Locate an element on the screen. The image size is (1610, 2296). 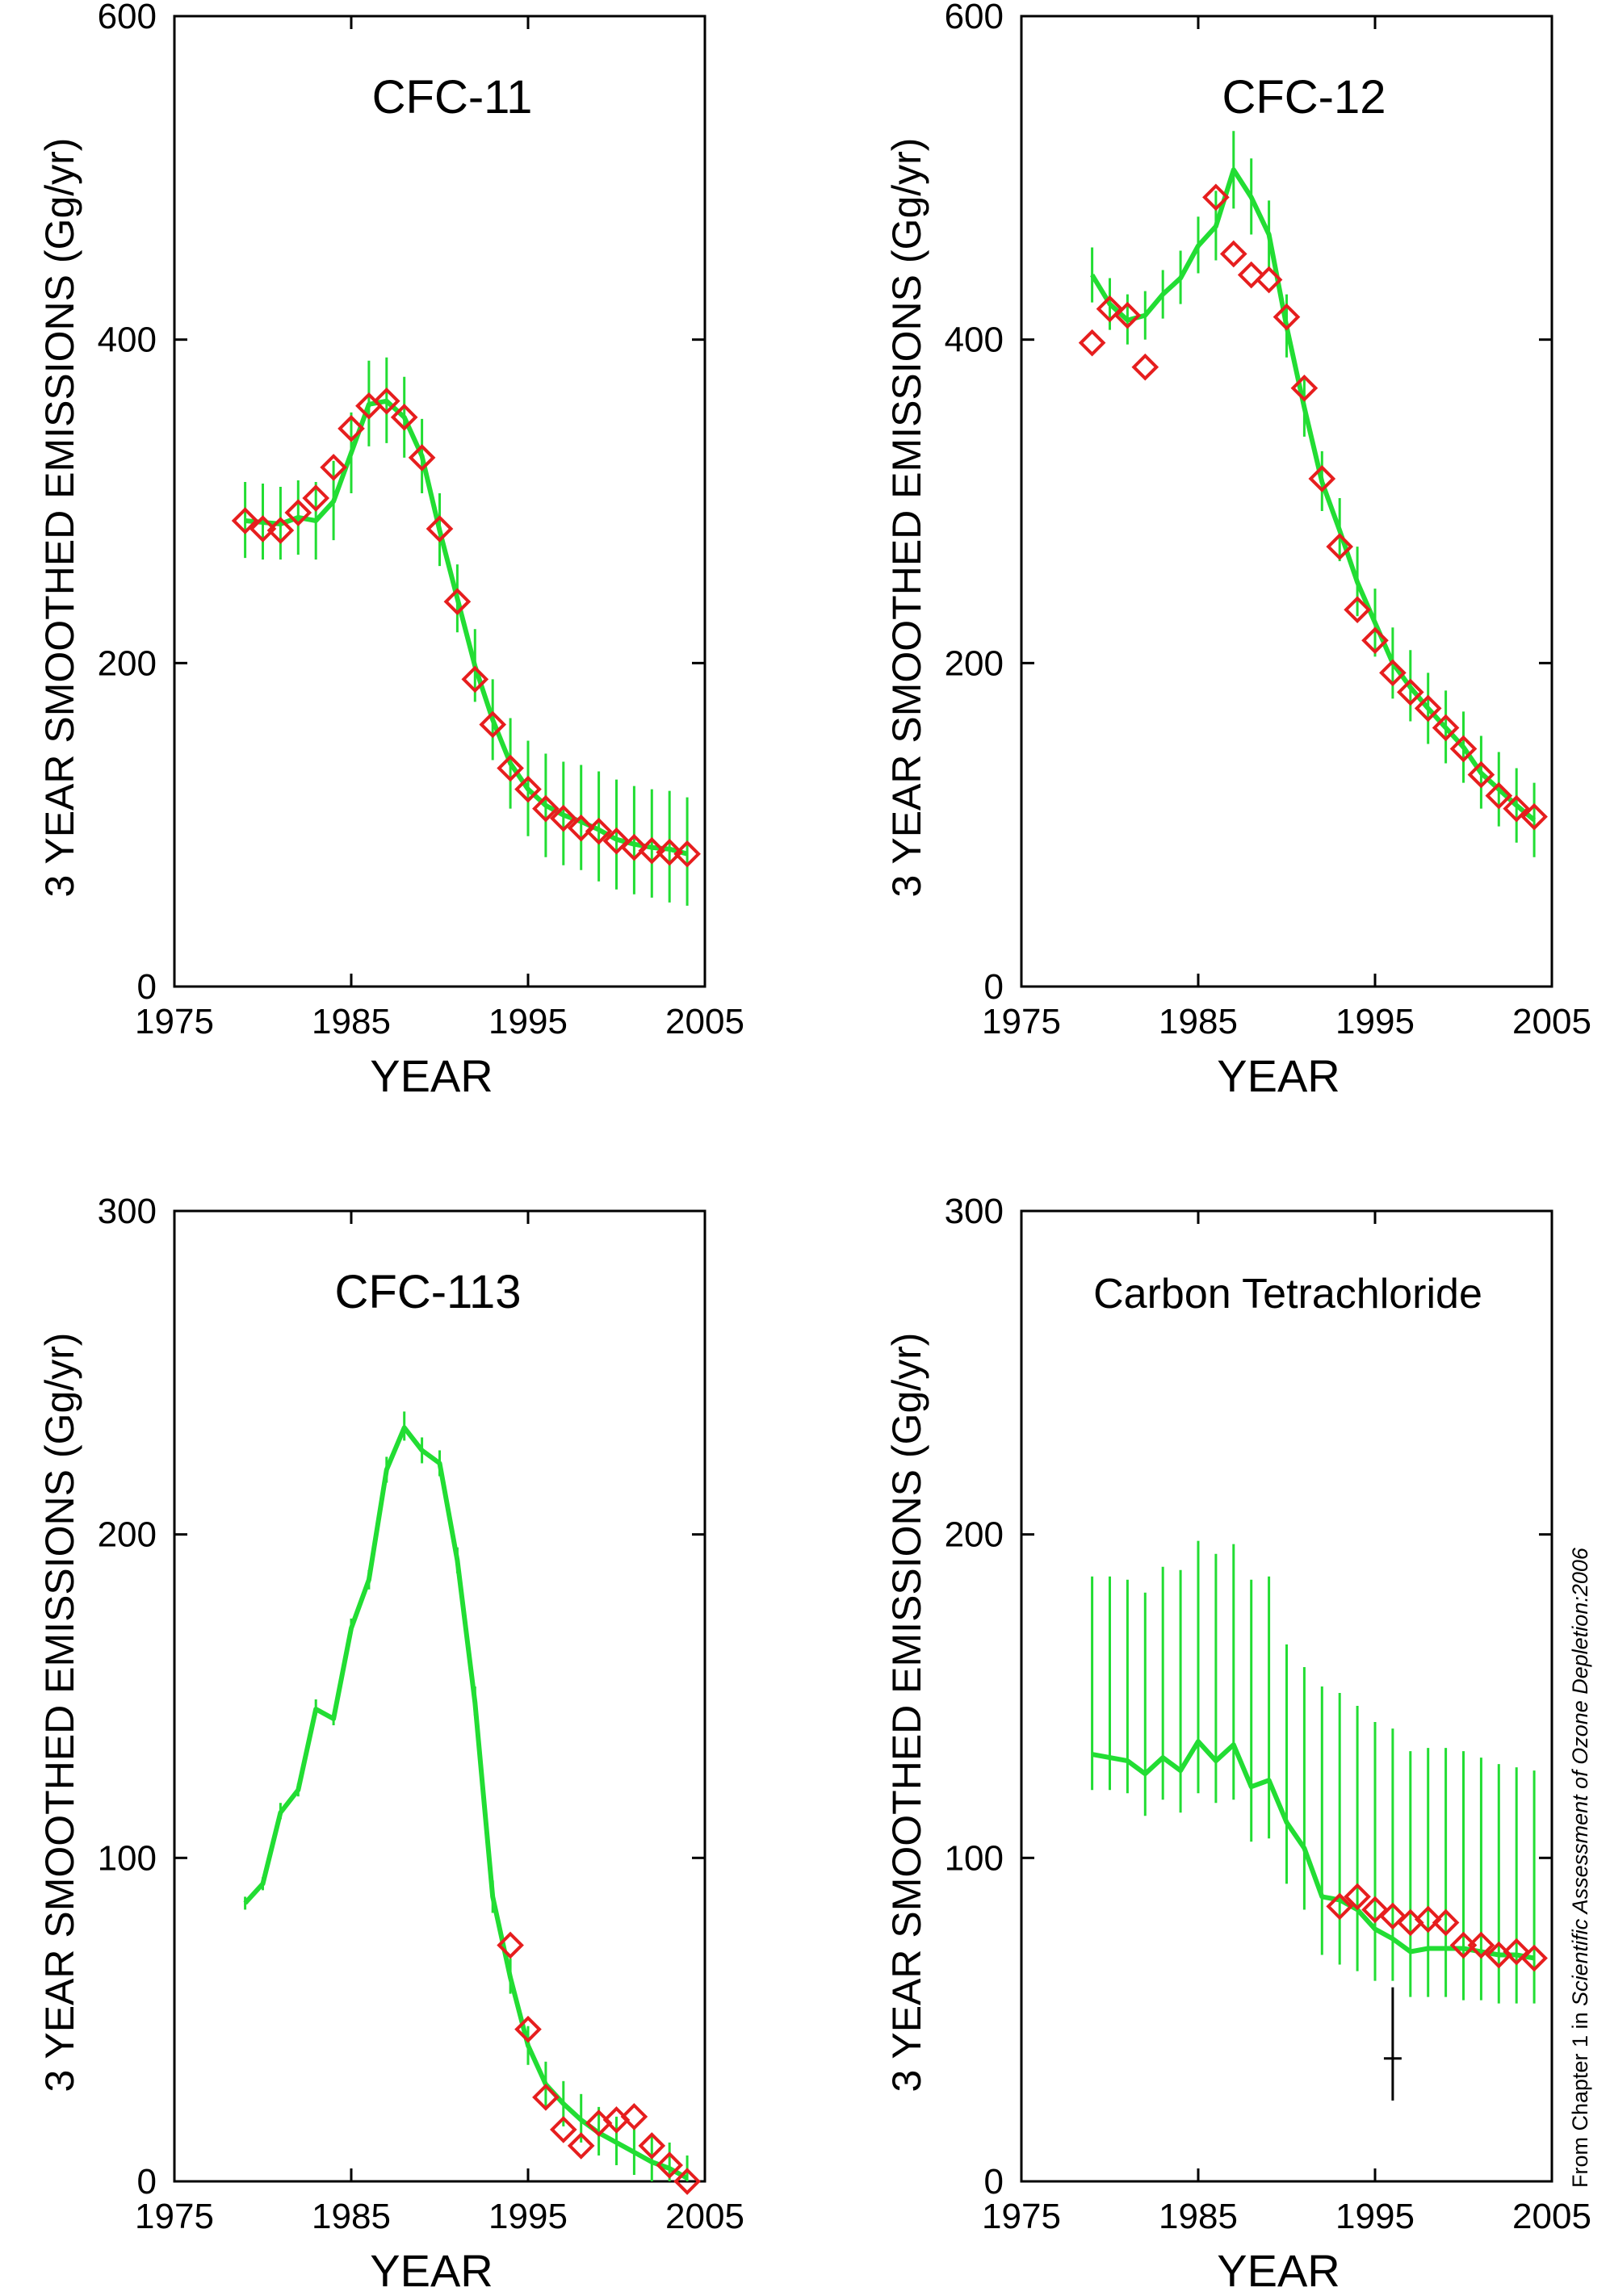
credit-prefix: From Chapter 1 in is located at coordinates (1580, 2096).